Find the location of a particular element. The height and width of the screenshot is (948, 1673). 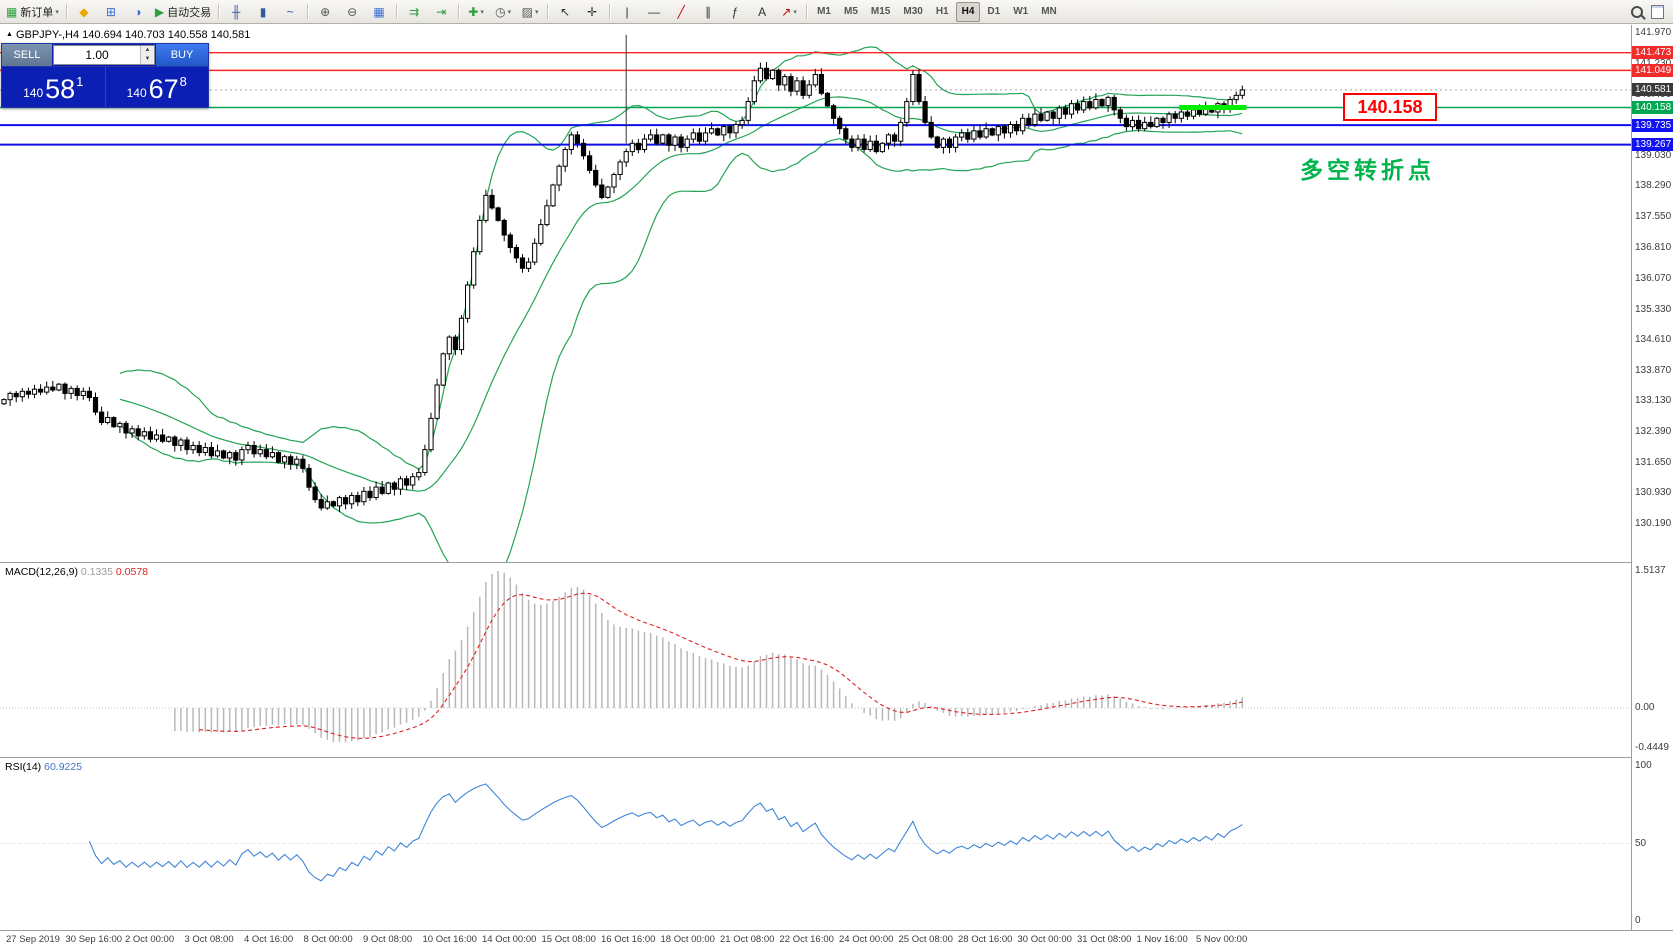

price-level-label: 140.158 is located at coordinates (1390, 107).